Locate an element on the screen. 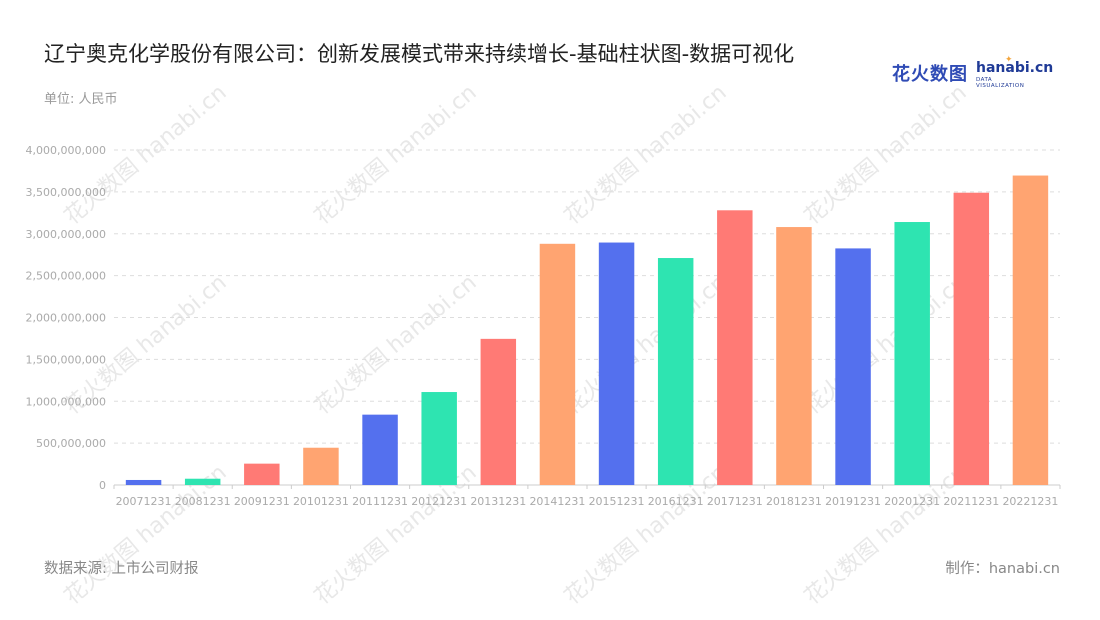 This screenshot has height=620, width=1100. y-tick-label: 0 is located at coordinates (102, 485).